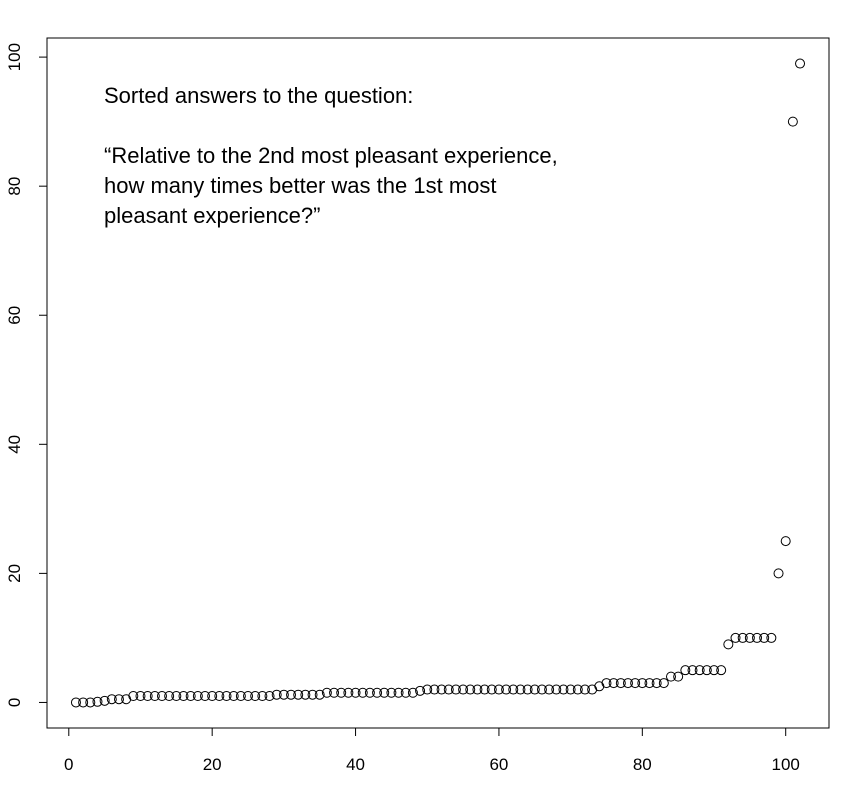 This screenshot has height=787, width=848. What do you see at coordinates (212, 764) in the screenshot?
I see `x-tick-label: 20` at bounding box center [212, 764].